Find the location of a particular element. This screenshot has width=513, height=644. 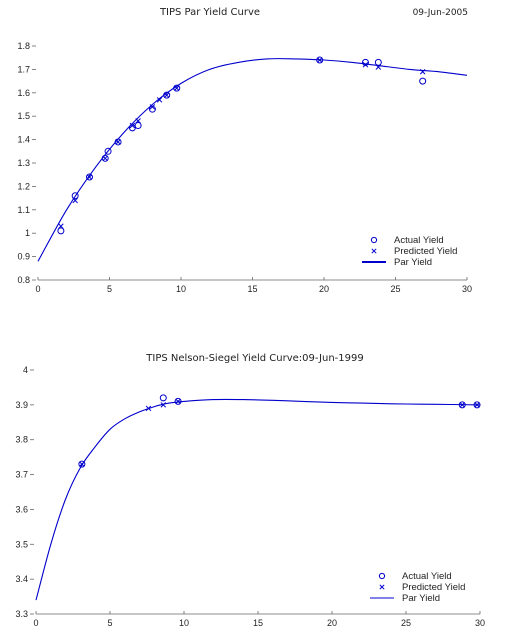

y-tick-label: 1.3 is located at coordinates (23, 163).